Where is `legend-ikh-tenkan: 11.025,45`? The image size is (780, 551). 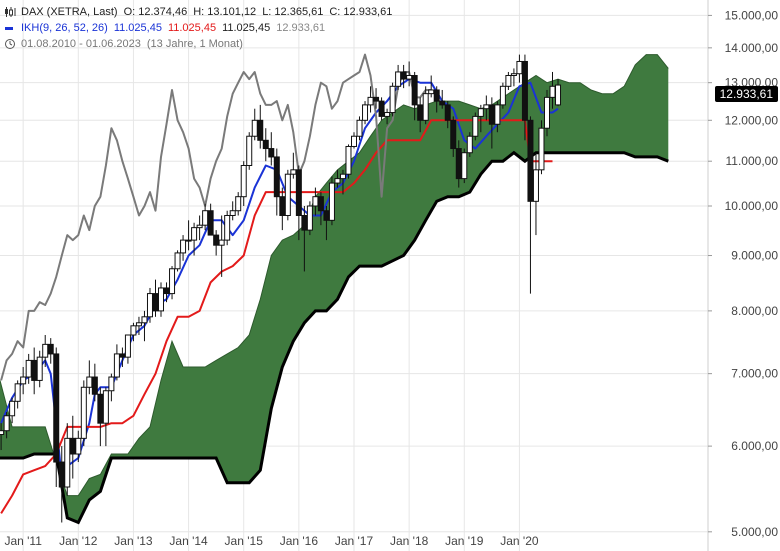 legend-ikh-tenkan: 11.025,45 is located at coordinates (137, 28).